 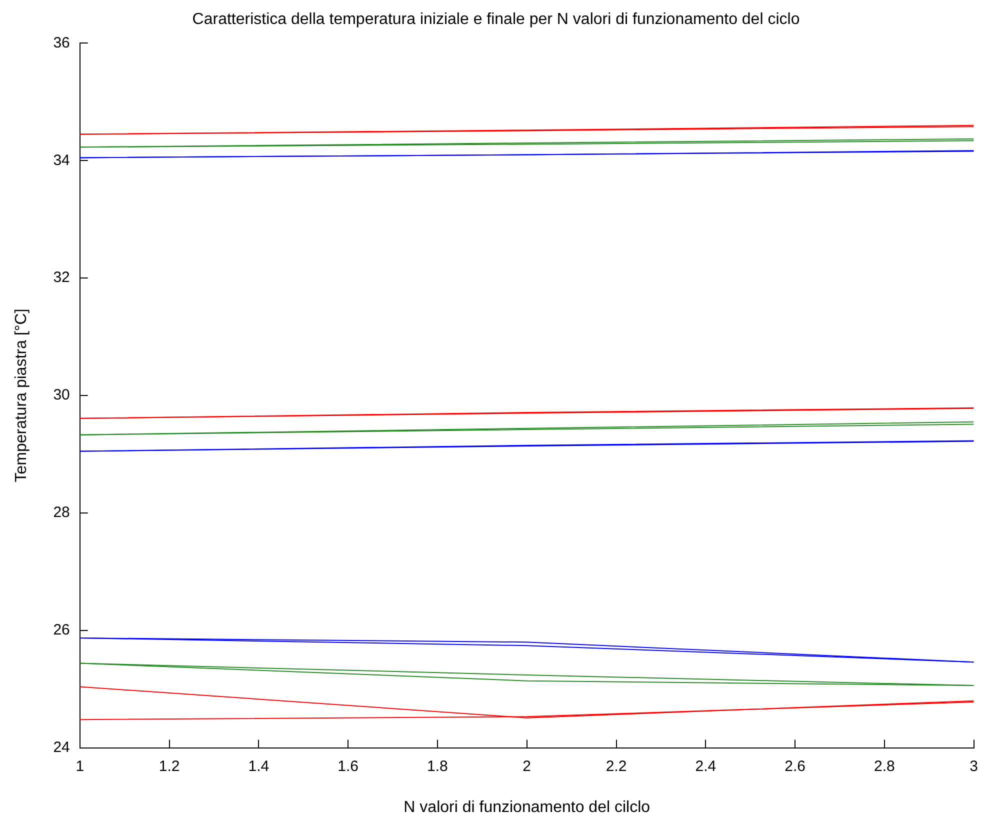 What do you see at coordinates (61, 43) in the screenshot?
I see `y-tick-label: 36` at bounding box center [61, 43].